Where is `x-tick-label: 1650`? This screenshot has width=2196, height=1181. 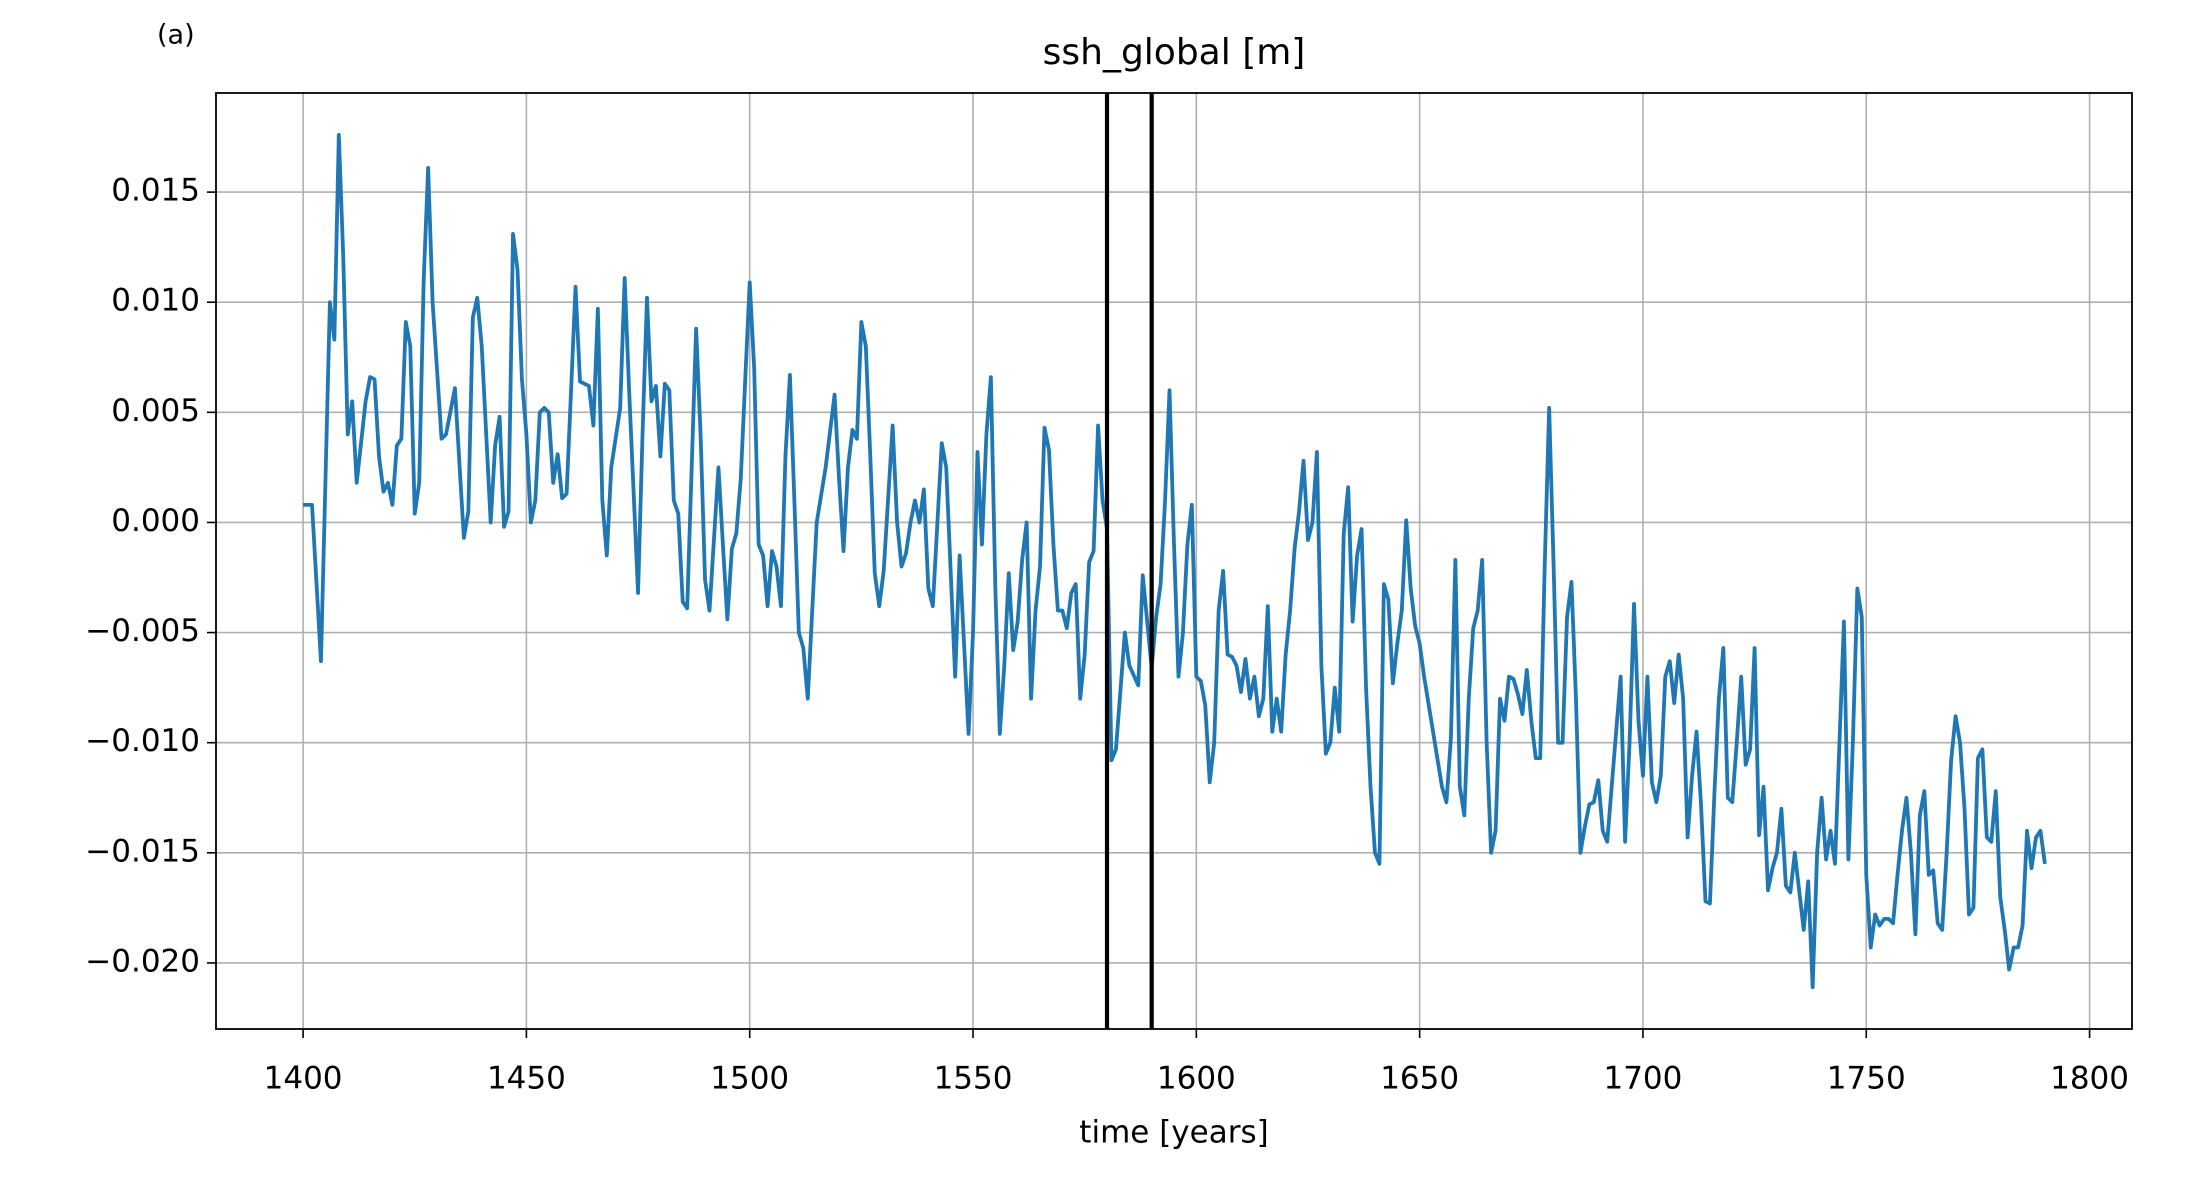 x-tick-label: 1650 is located at coordinates (1419, 1079).